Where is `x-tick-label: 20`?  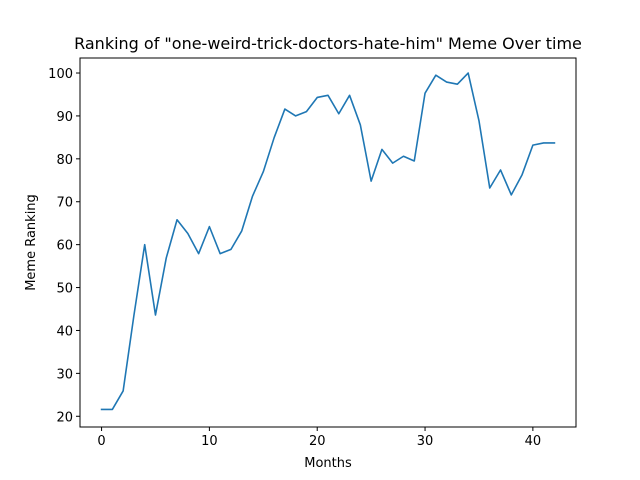 x-tick-label: 20 is located at coordinates (317, 441).